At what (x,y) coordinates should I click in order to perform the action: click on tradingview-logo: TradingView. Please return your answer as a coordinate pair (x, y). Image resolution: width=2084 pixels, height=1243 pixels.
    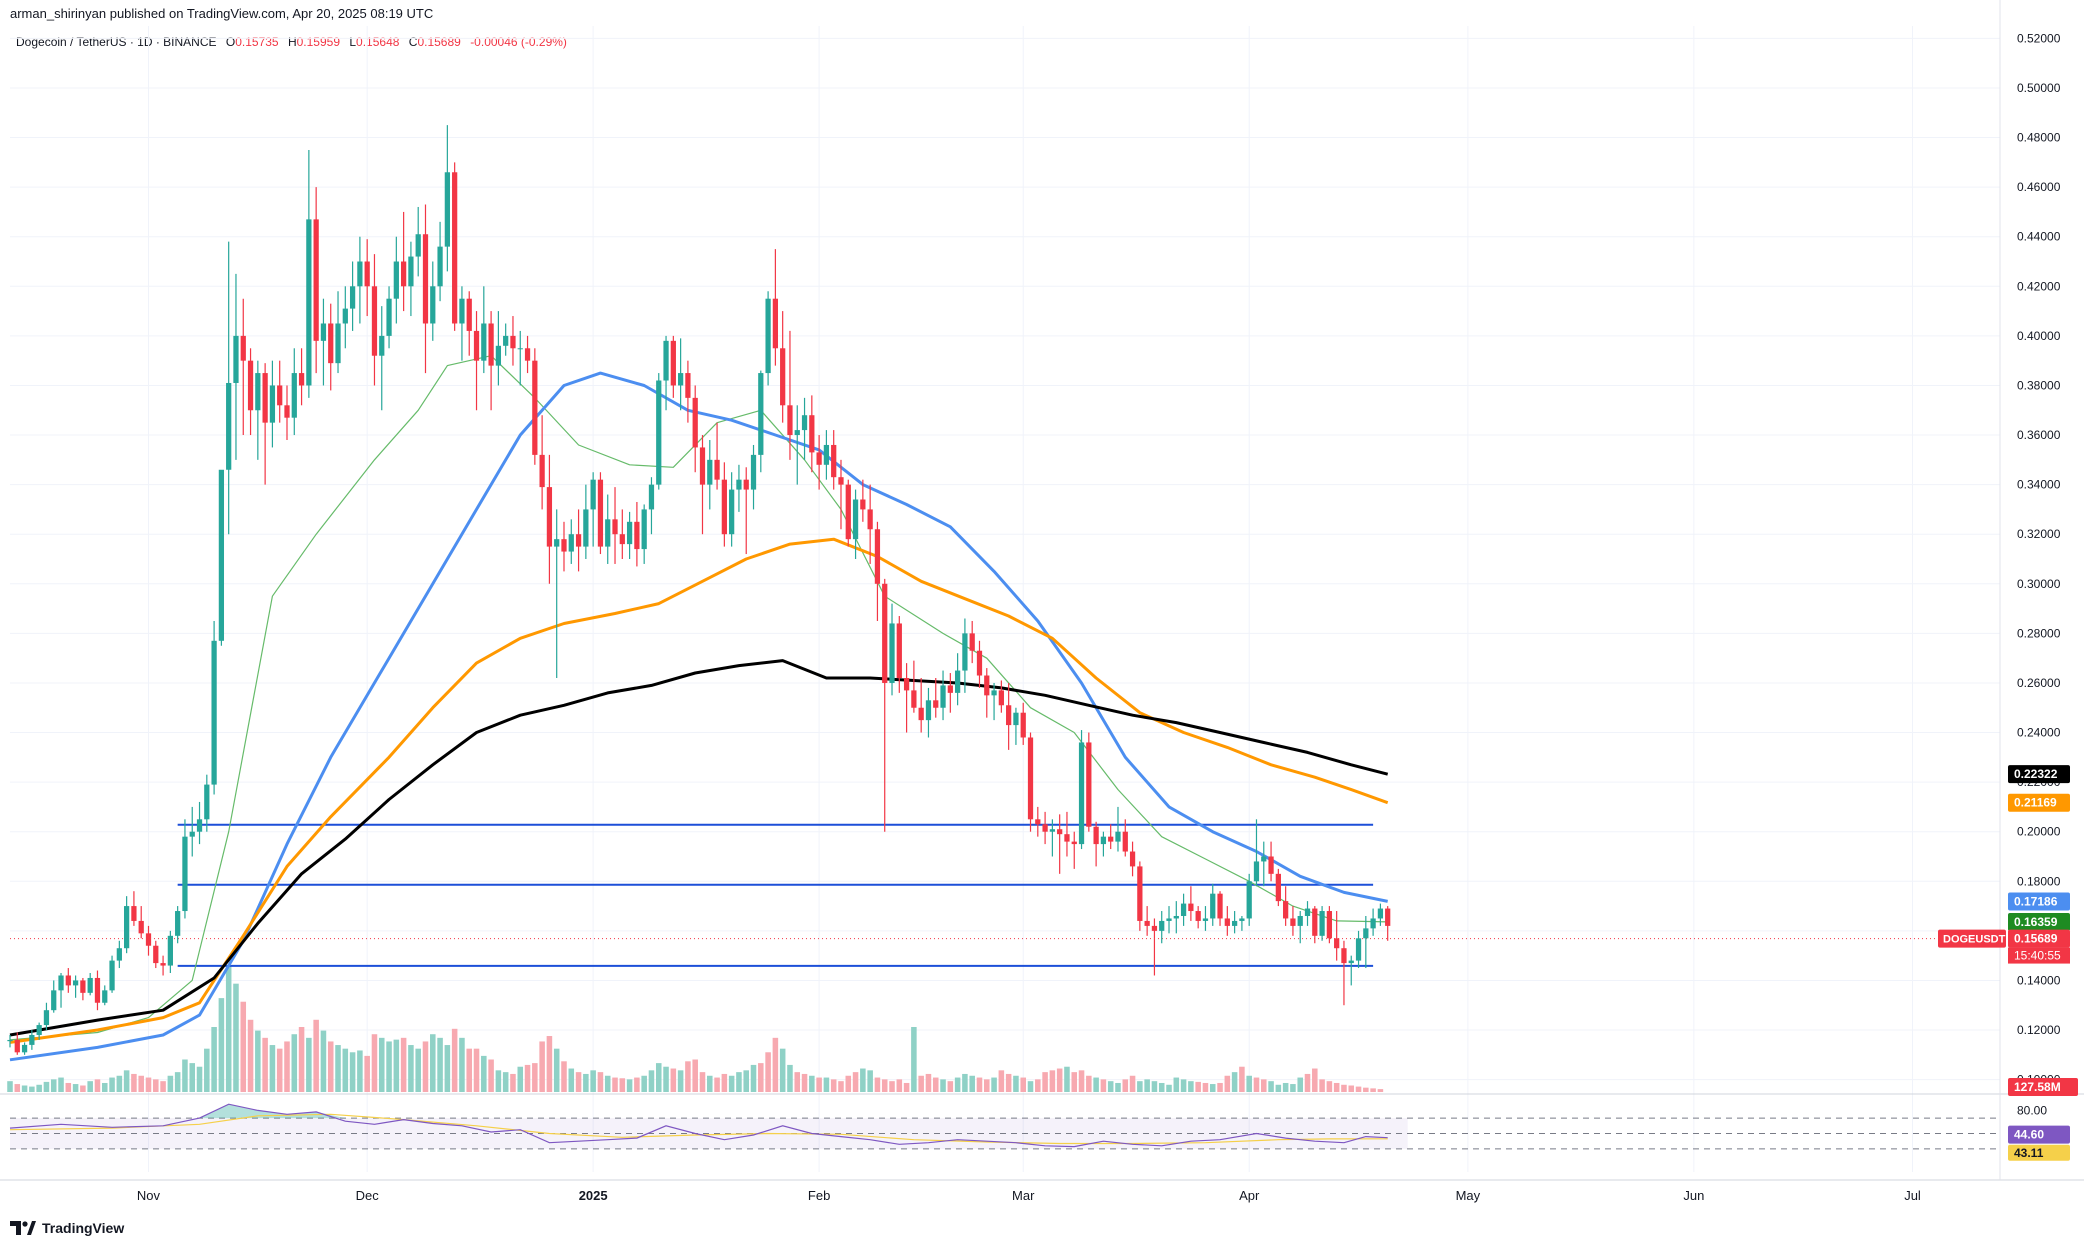
    Looking at the image, I should click on (67, 1228).